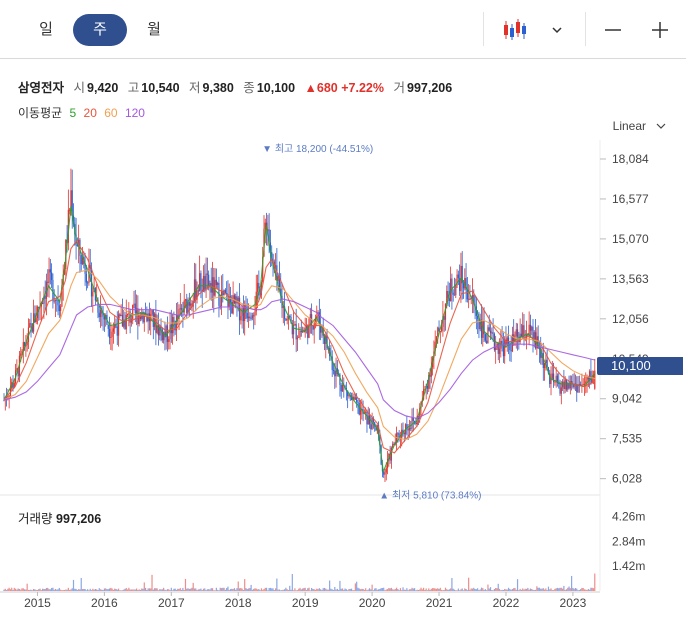  I want to click on candlestick-icon, so click(515, 30).